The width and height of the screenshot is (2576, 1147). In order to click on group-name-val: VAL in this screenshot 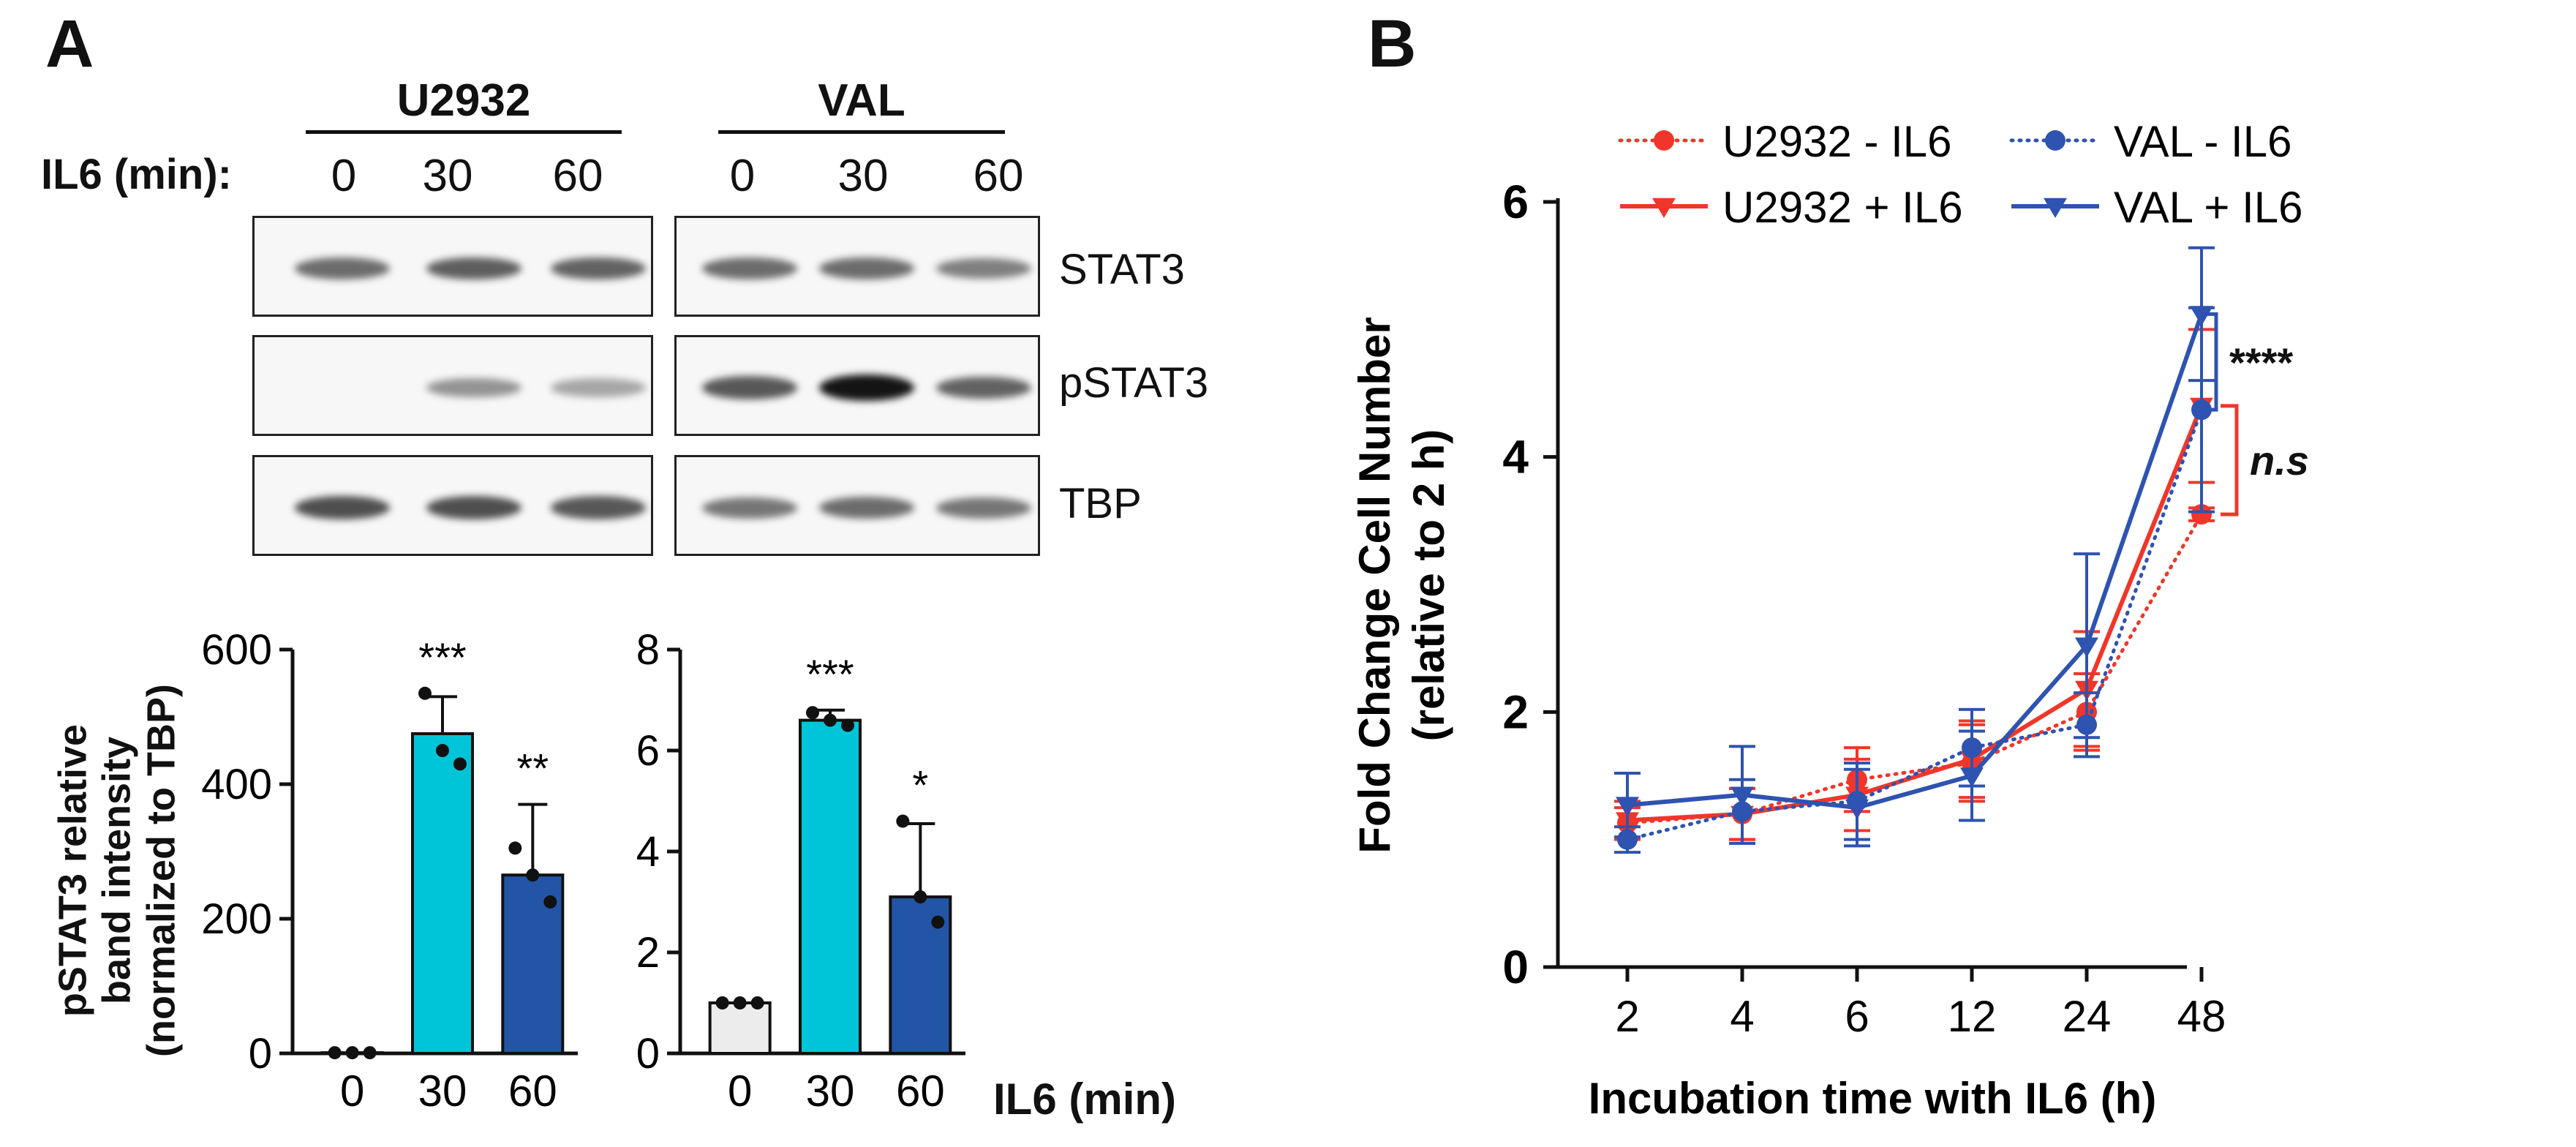, I will do `click(861, 100)`.